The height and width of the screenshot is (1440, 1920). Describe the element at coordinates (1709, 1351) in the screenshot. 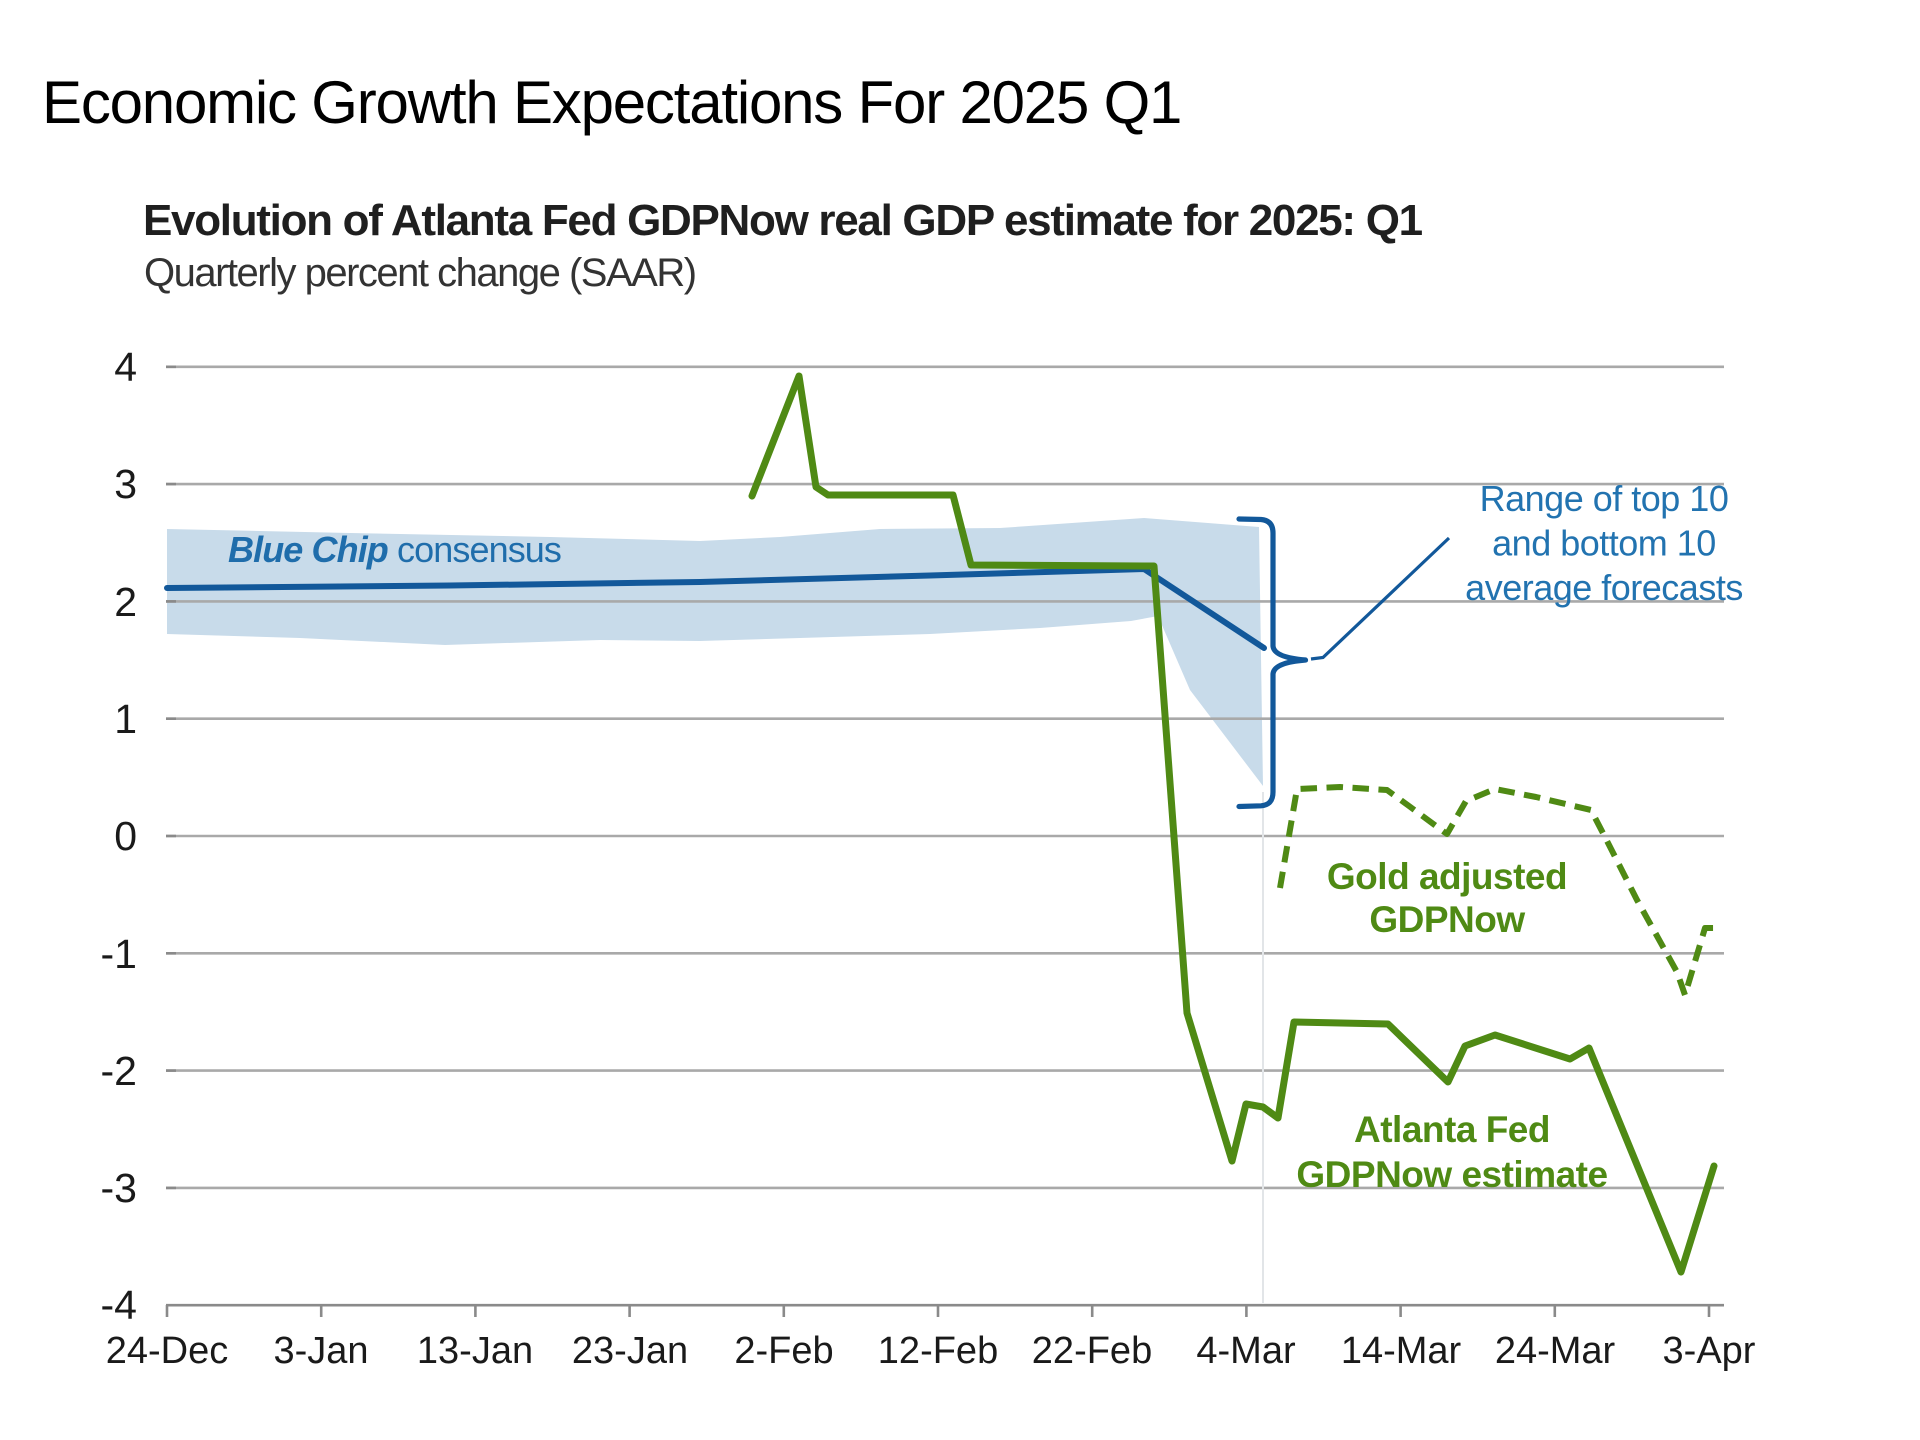

I see `svg-text: 3-Apr` at that location.